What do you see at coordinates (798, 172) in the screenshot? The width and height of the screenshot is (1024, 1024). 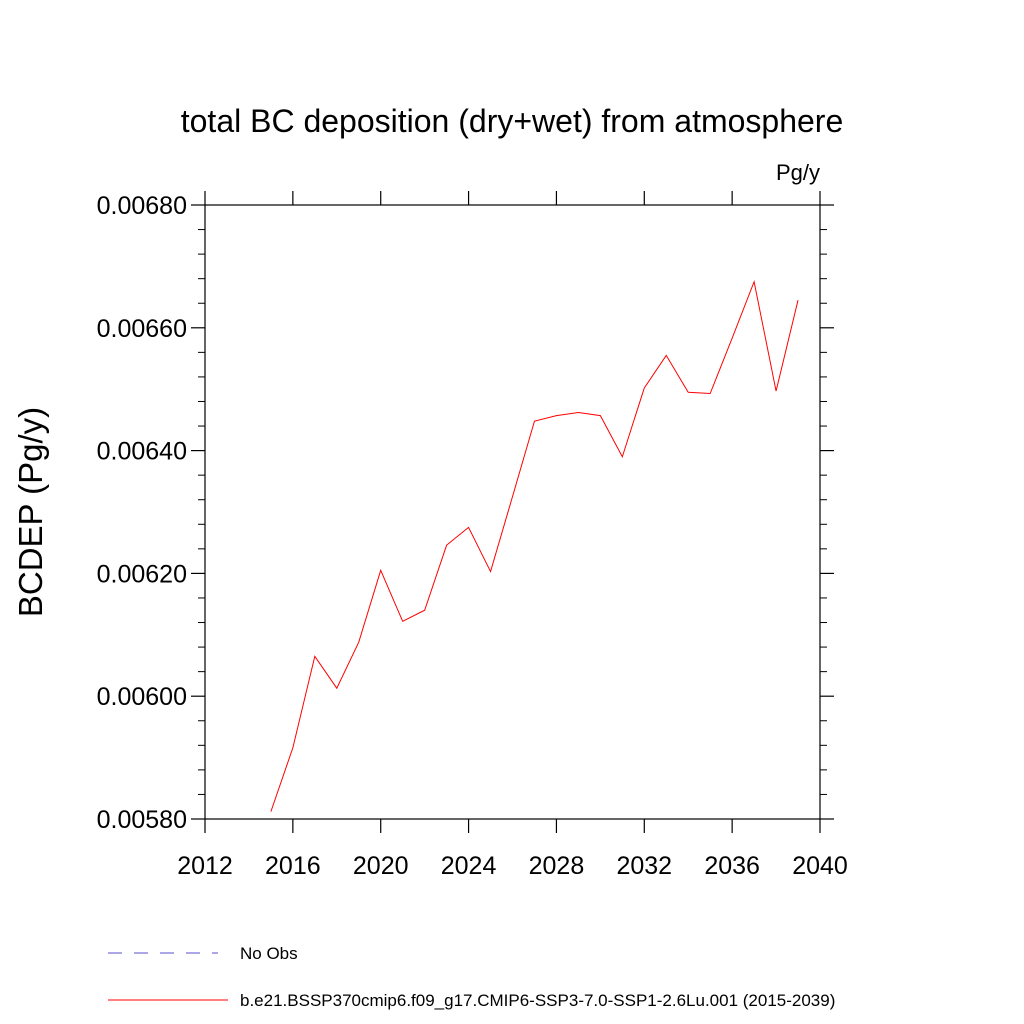 I see `units-label: Pg/y` at bounding box center [798, 172].